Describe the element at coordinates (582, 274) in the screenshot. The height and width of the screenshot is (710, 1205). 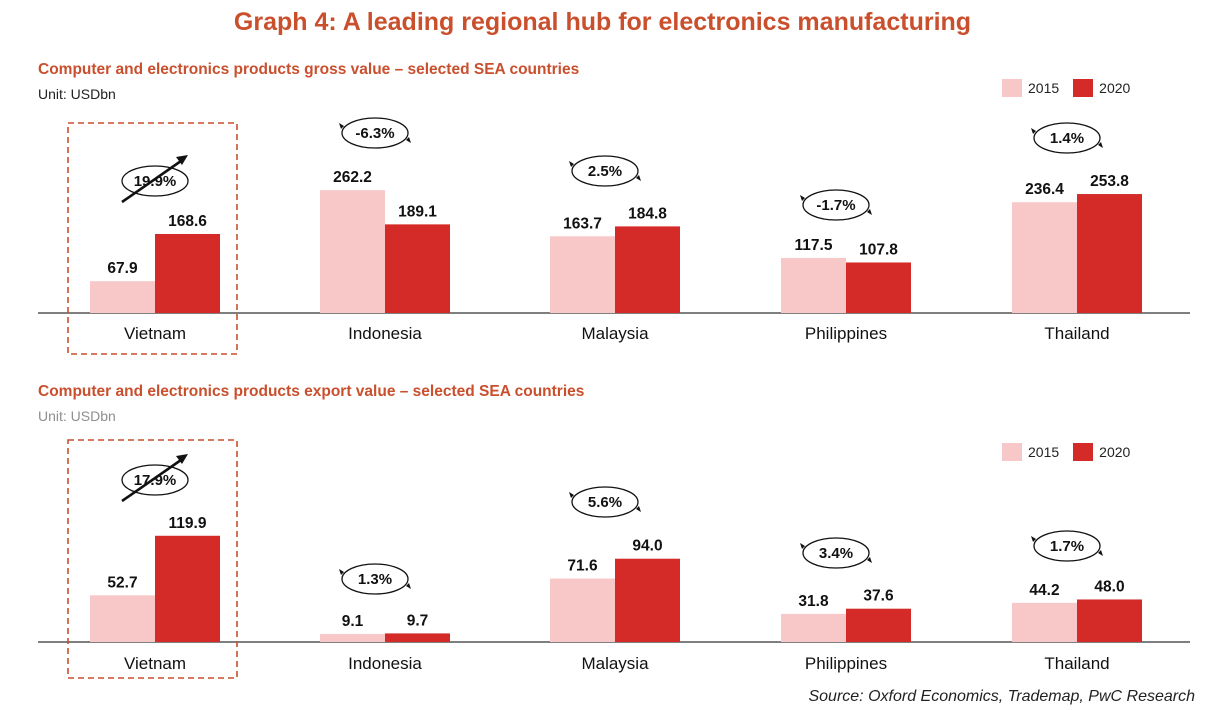
I see `bar-malaysia-2015` at that location.